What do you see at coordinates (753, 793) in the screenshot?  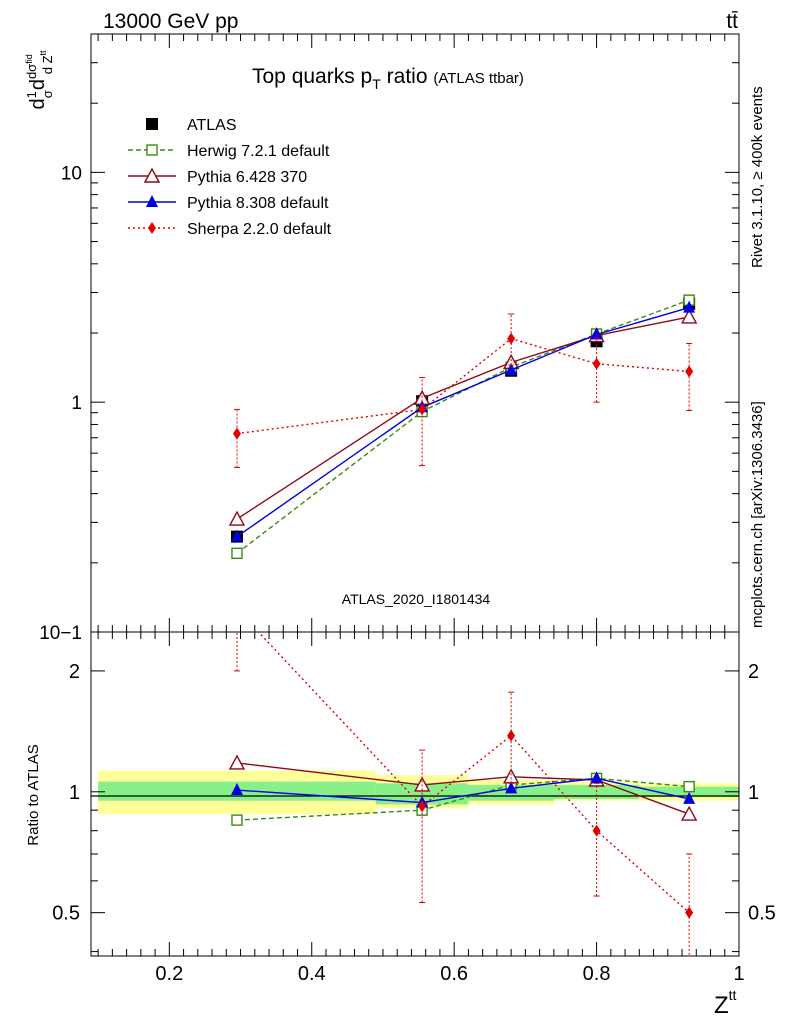 I see `ratio-y-tick-label-right: 1` at bounding box center [753, 793].